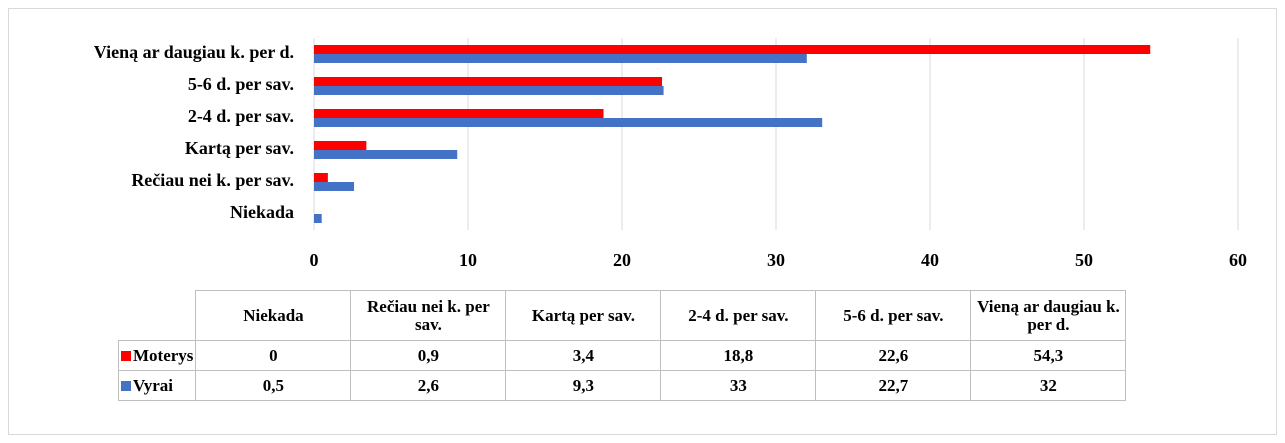  What do you see at coordinates (738, 315) in the screenshot?
I see `header-cell: 2-4 d. per sav.` at bounding box center [738, 315].